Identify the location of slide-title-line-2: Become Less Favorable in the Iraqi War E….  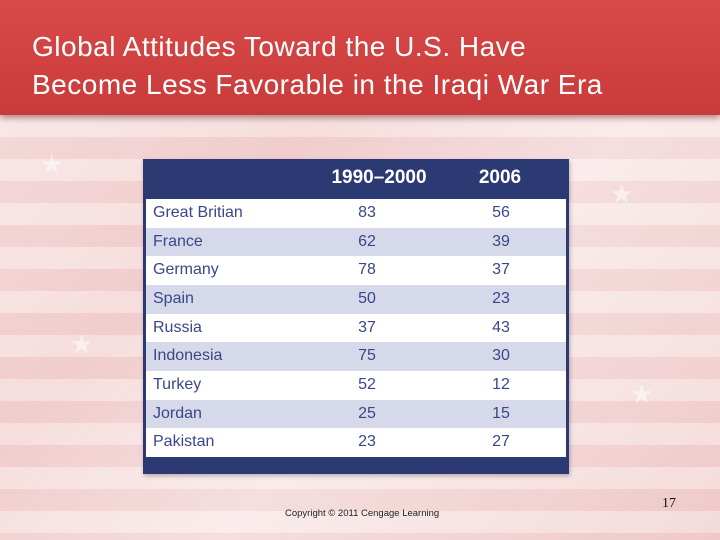
(317, 84).